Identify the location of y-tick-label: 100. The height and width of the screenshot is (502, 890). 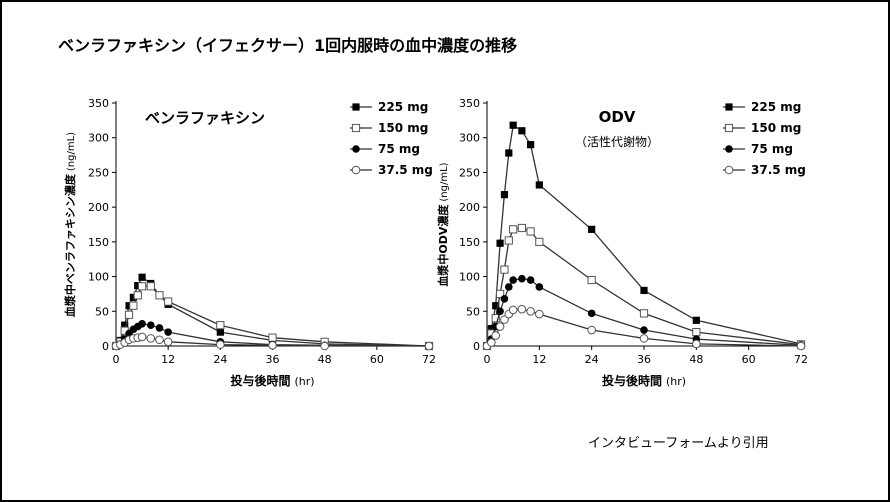
(469, 277).